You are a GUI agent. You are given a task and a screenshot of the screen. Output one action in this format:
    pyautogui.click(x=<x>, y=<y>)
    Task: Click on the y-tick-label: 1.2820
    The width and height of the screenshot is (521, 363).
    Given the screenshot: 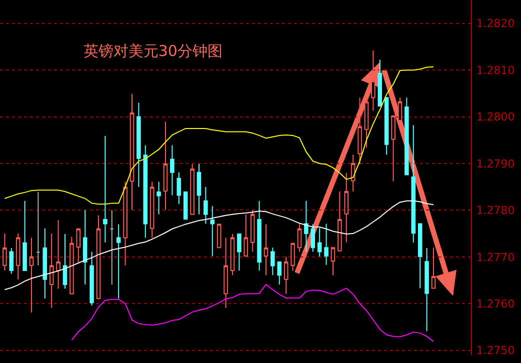 What is the action you would take?
    pyautogui.click(x=495, y=23)
    